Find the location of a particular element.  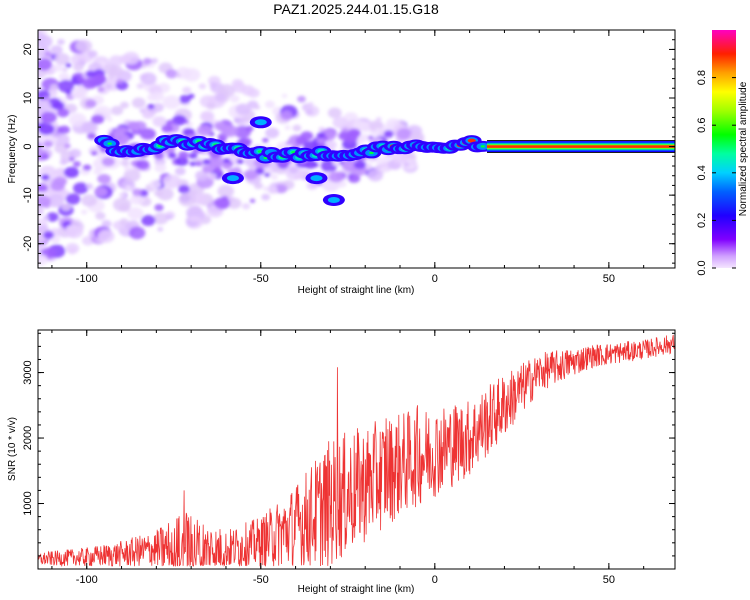

spectrogram-y-tick-label: 0 is located at coordinates (28, 147).